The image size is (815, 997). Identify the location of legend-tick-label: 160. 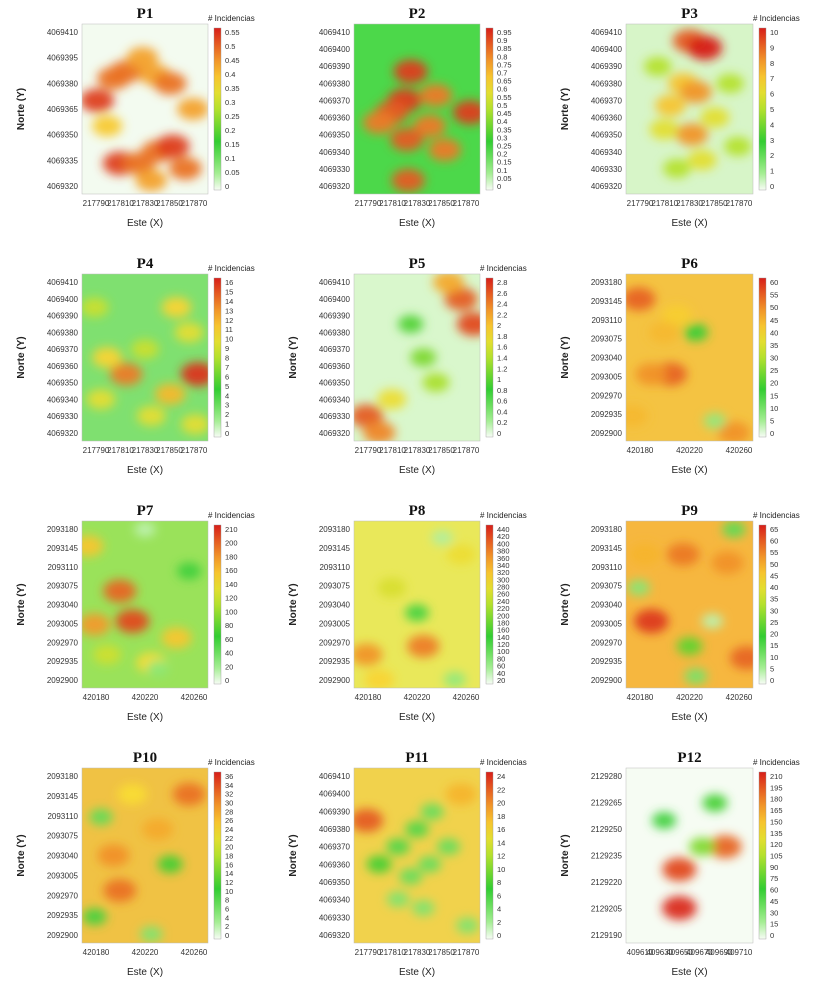
(503, 630).